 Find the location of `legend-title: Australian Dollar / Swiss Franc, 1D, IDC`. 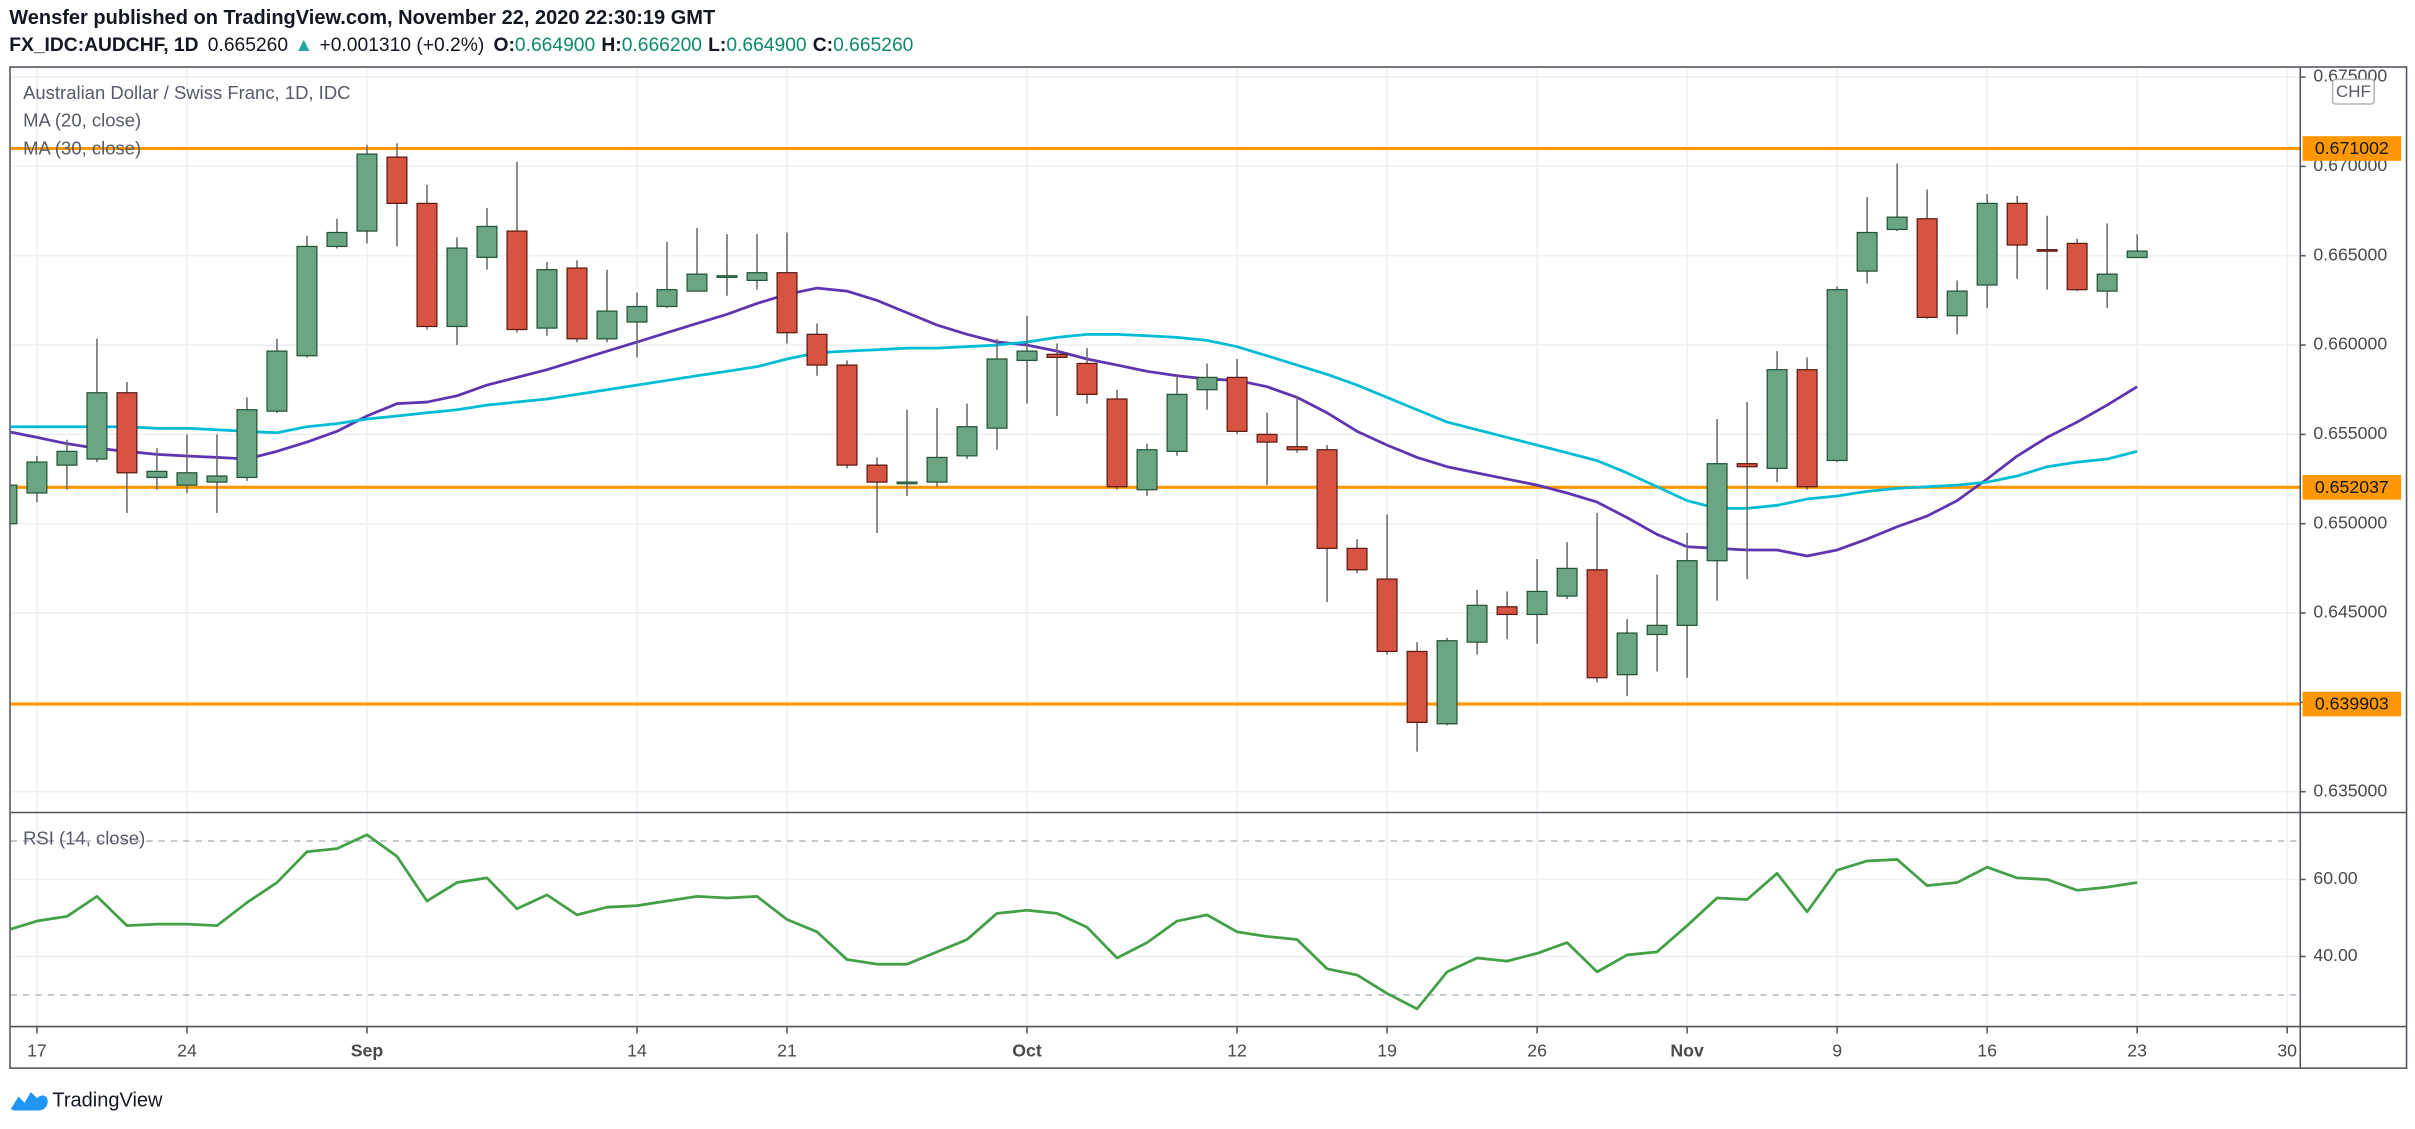

legend-title: Australian Dollar / Swiss Franc, 1D, IDC is located at coordinates (186, 92).